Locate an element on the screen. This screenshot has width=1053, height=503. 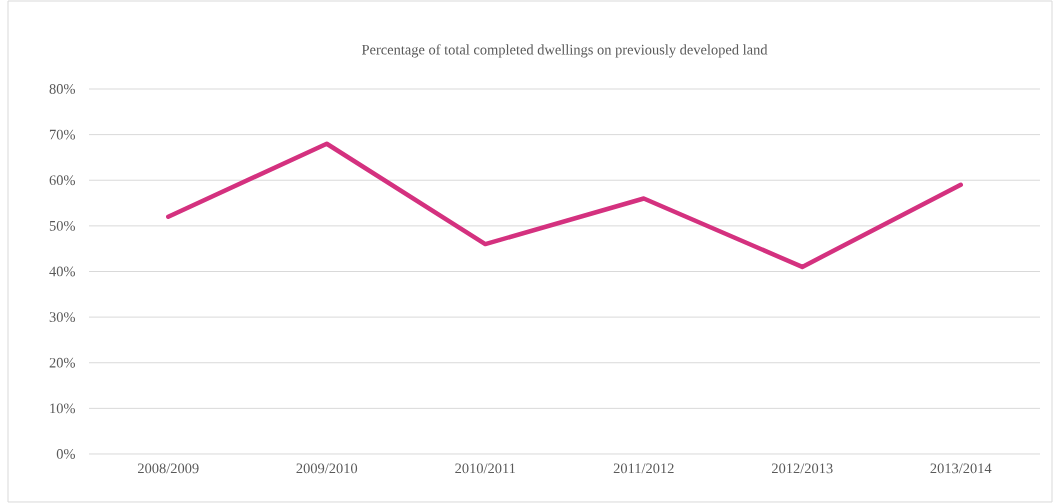
y-tick-label: 40% is located at coordinates (62, 271).